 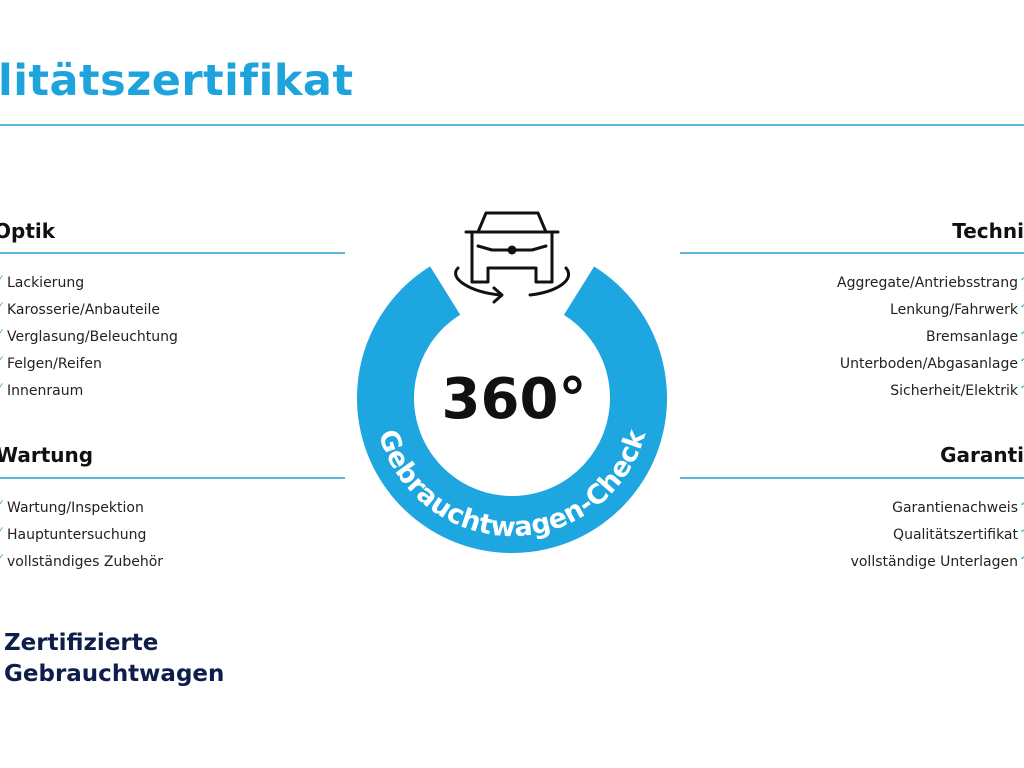 I want to click on car-rotate-icon, so click(x=512, y=257).